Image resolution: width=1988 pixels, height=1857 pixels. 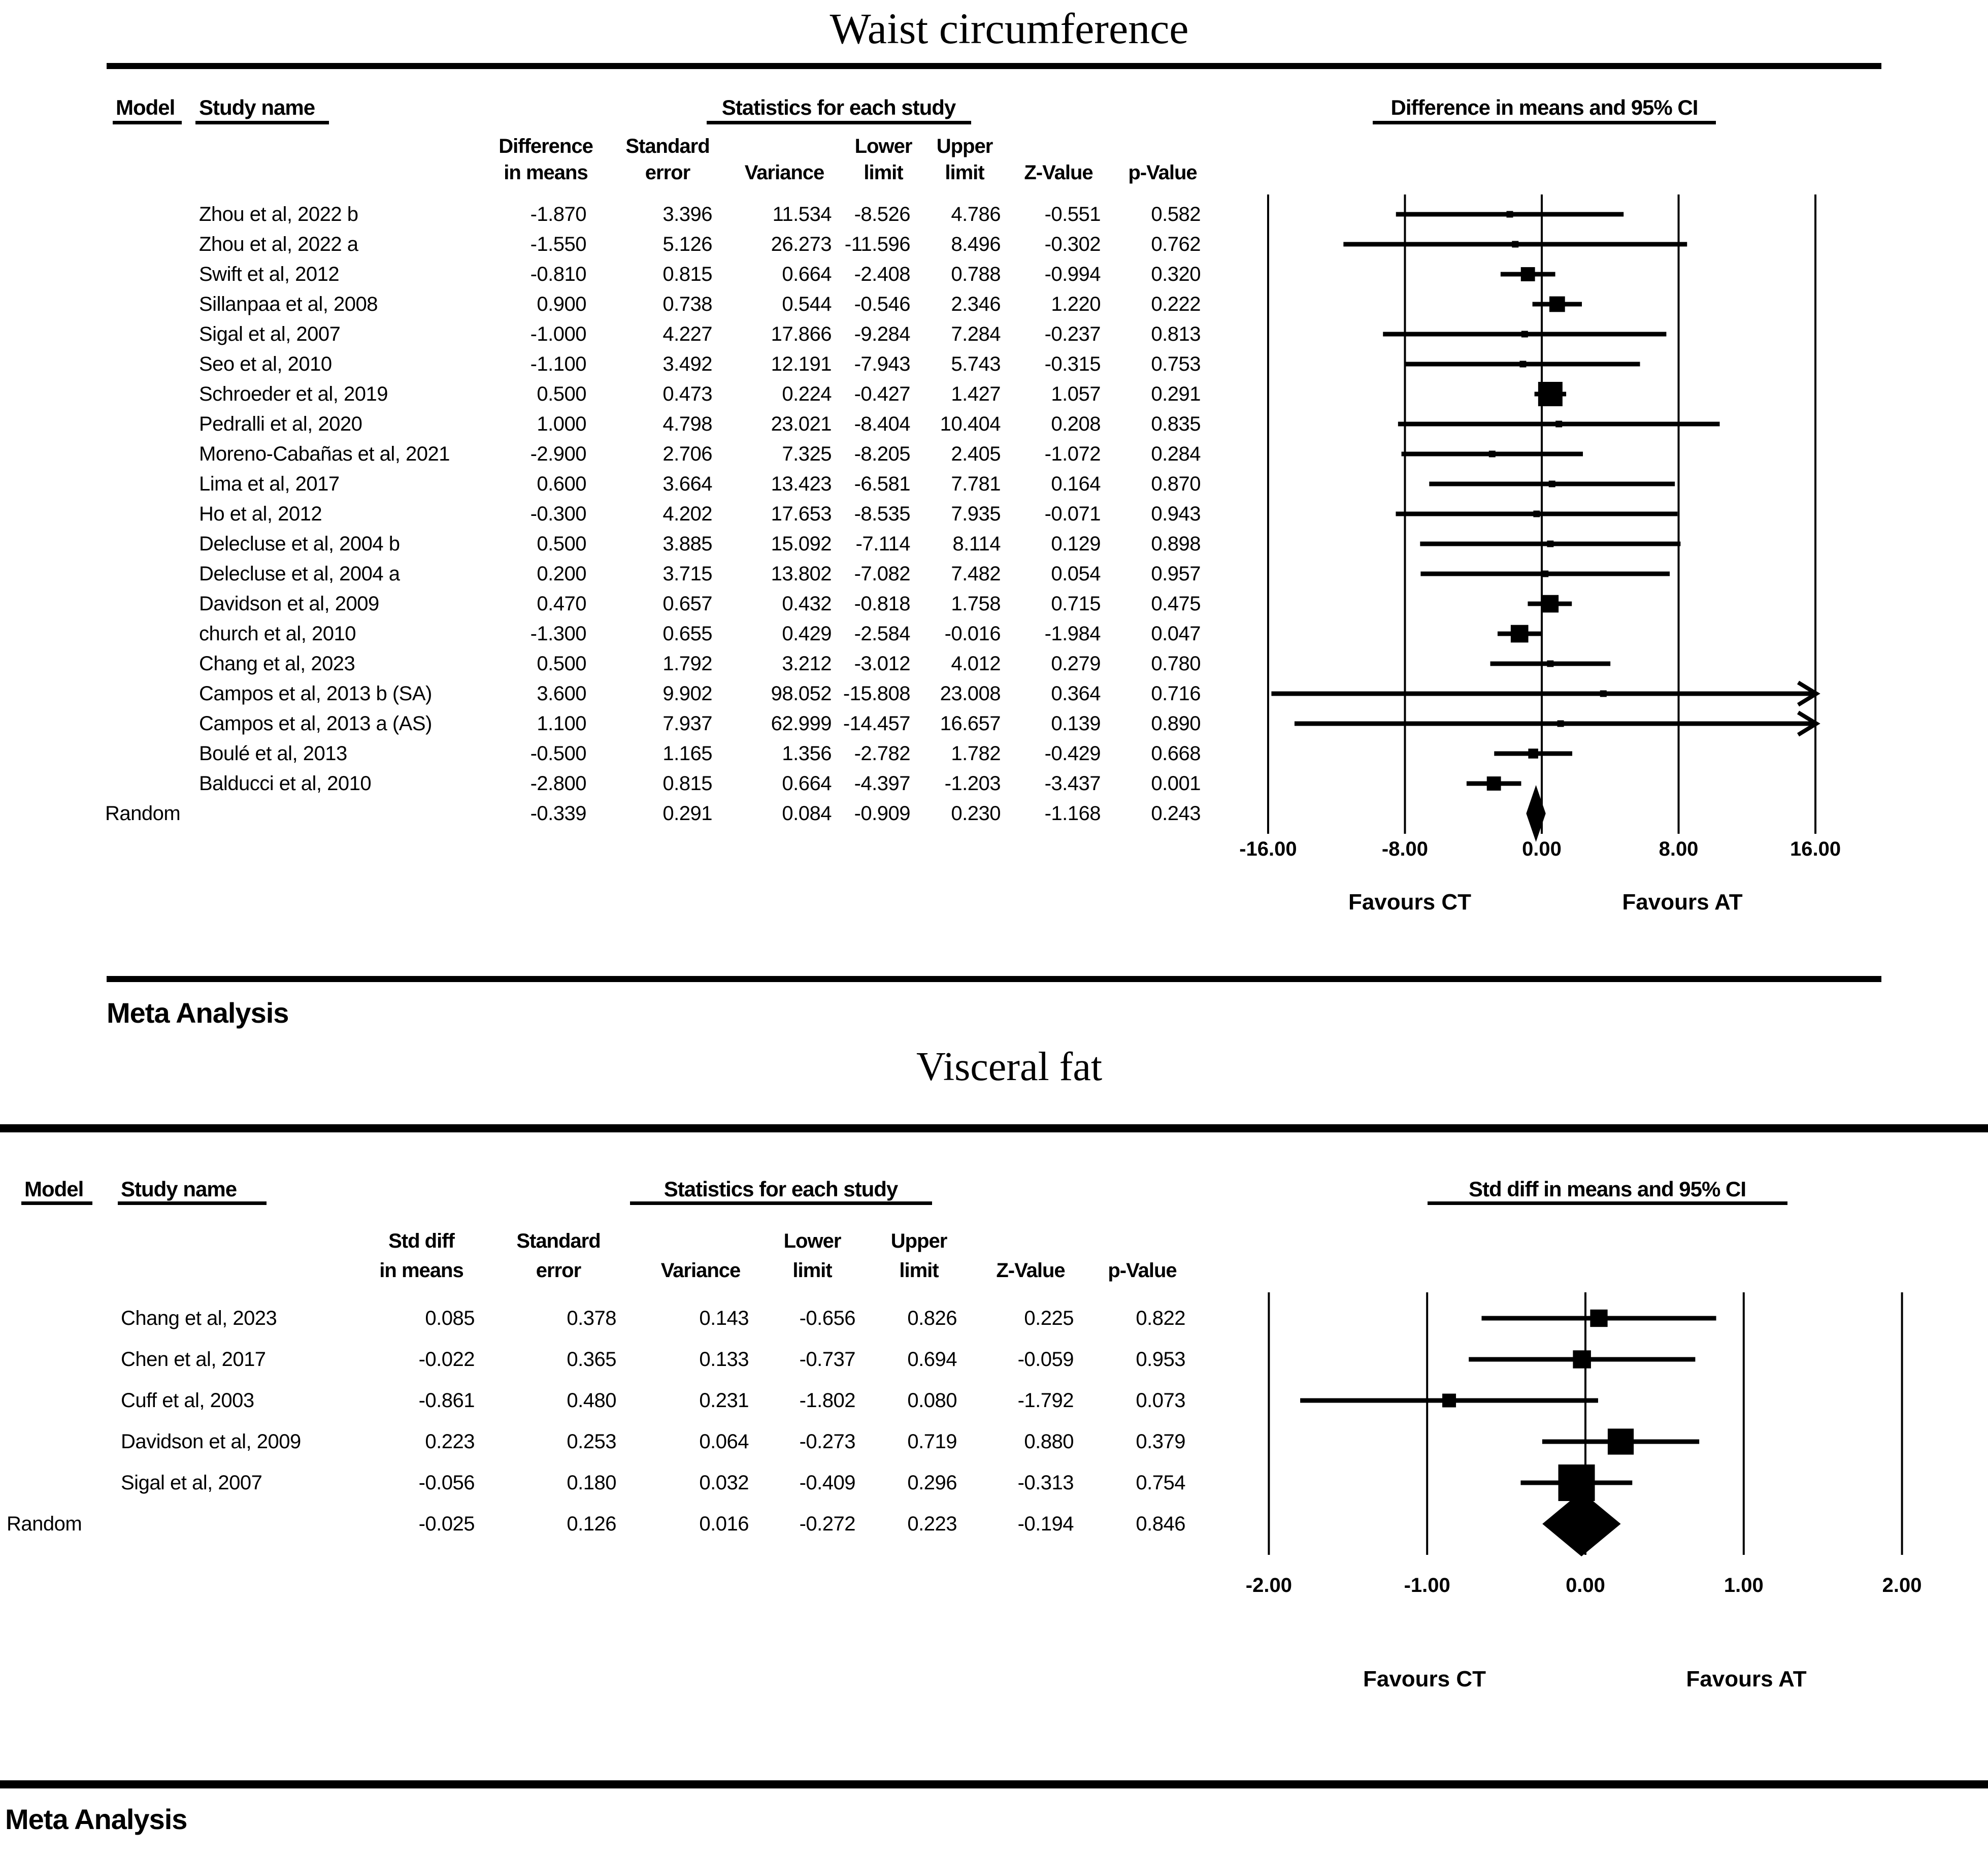 What do you see at coordinates (994, 1128) in the screenshot?
I see `panel2-top-rule` at bounding box center [994, 1128].